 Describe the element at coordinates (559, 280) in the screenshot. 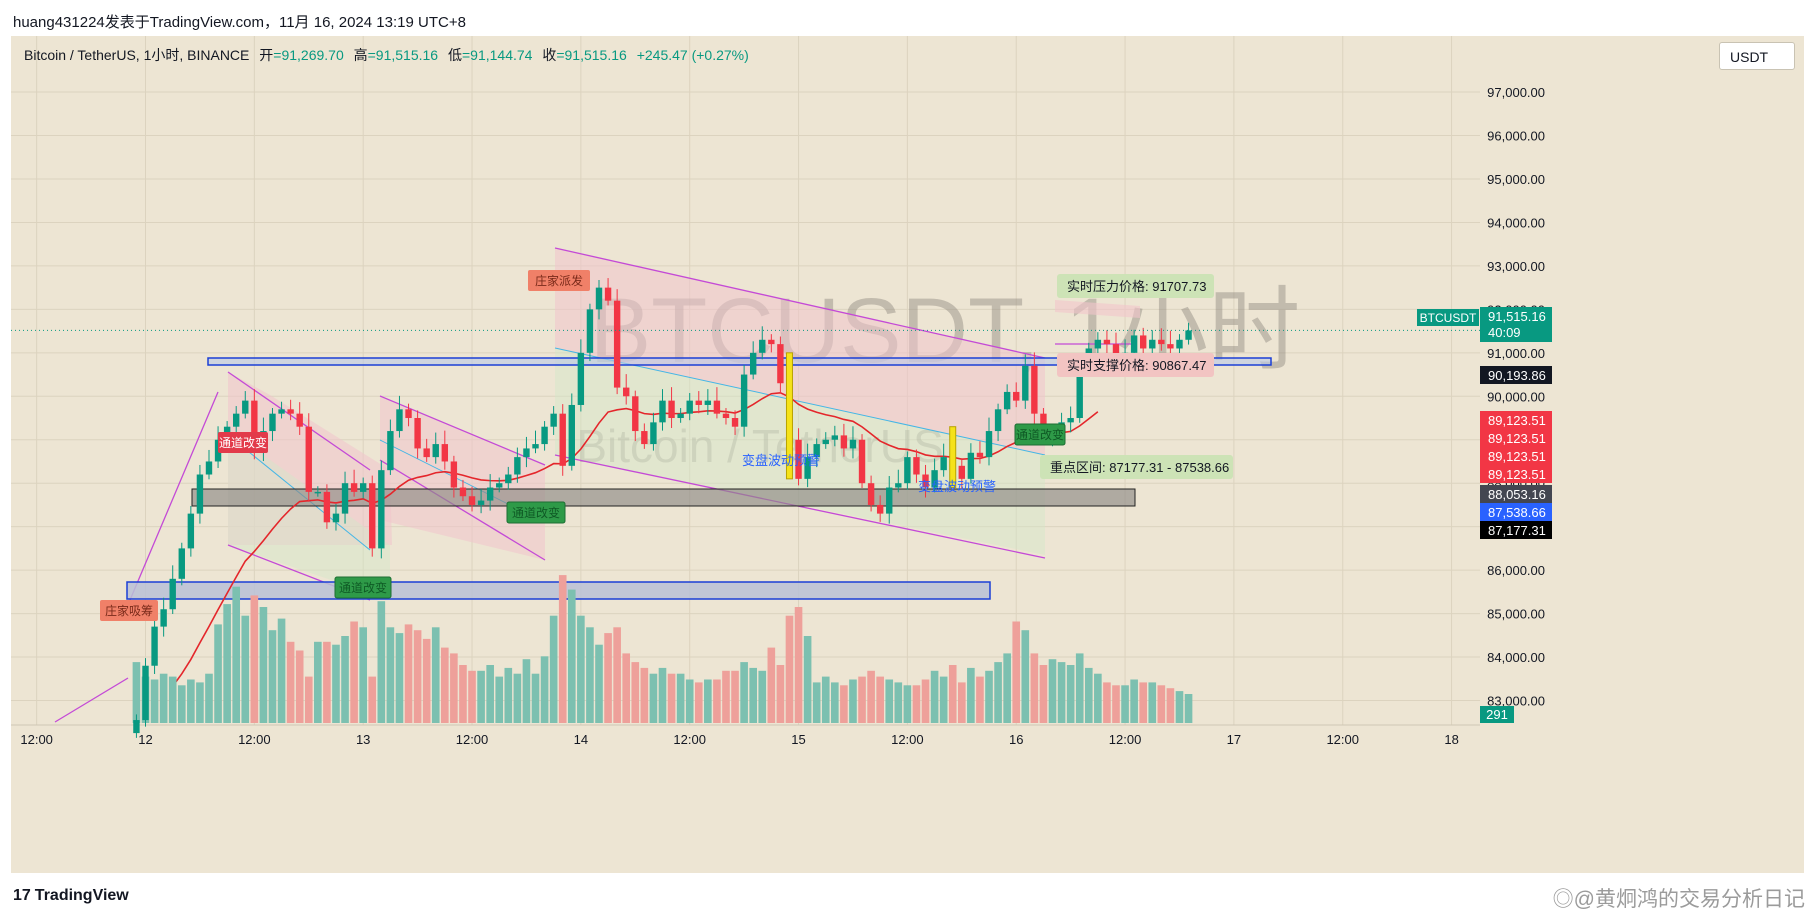

I see `distribution-tag` at that location.